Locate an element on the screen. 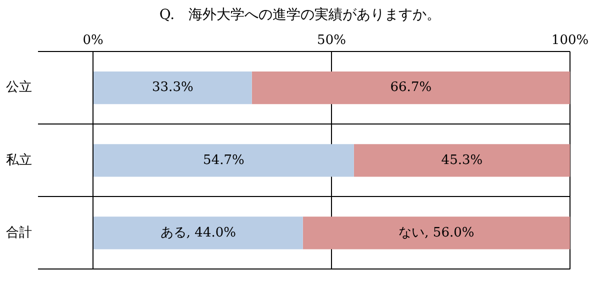  y-tick-label: 私立 is located at coordinates (19, 160).